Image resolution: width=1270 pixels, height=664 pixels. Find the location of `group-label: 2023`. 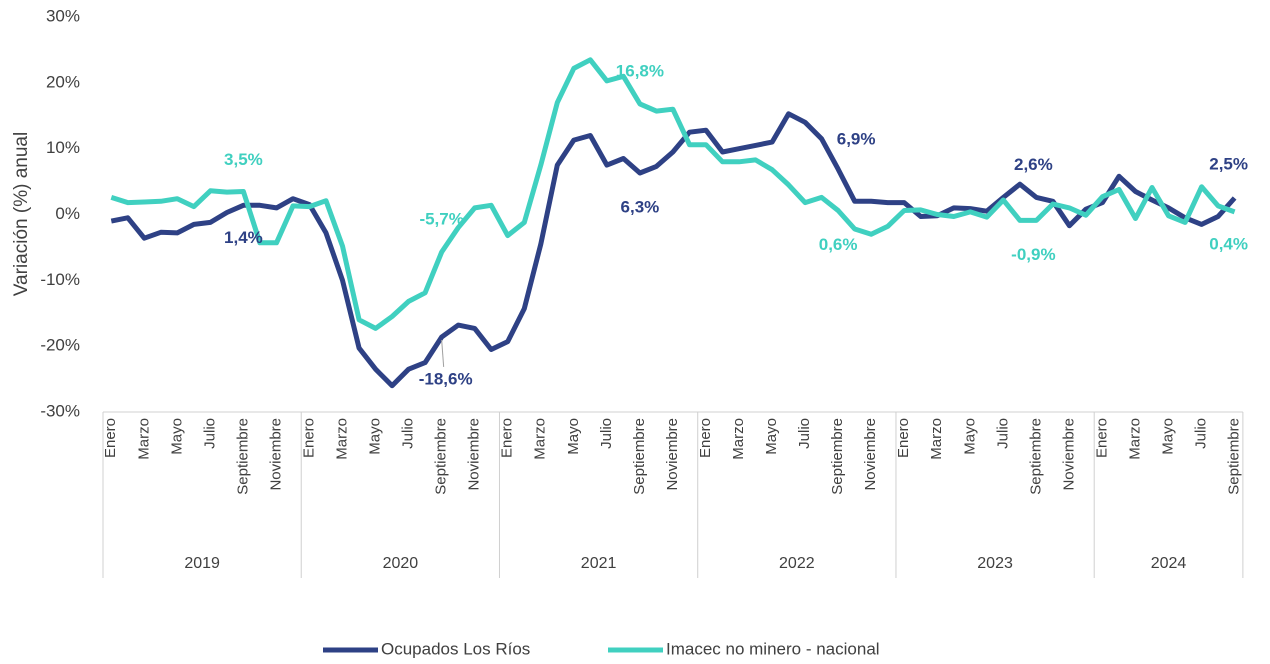

group-label: 2023 is located at coordinates (995, 563).